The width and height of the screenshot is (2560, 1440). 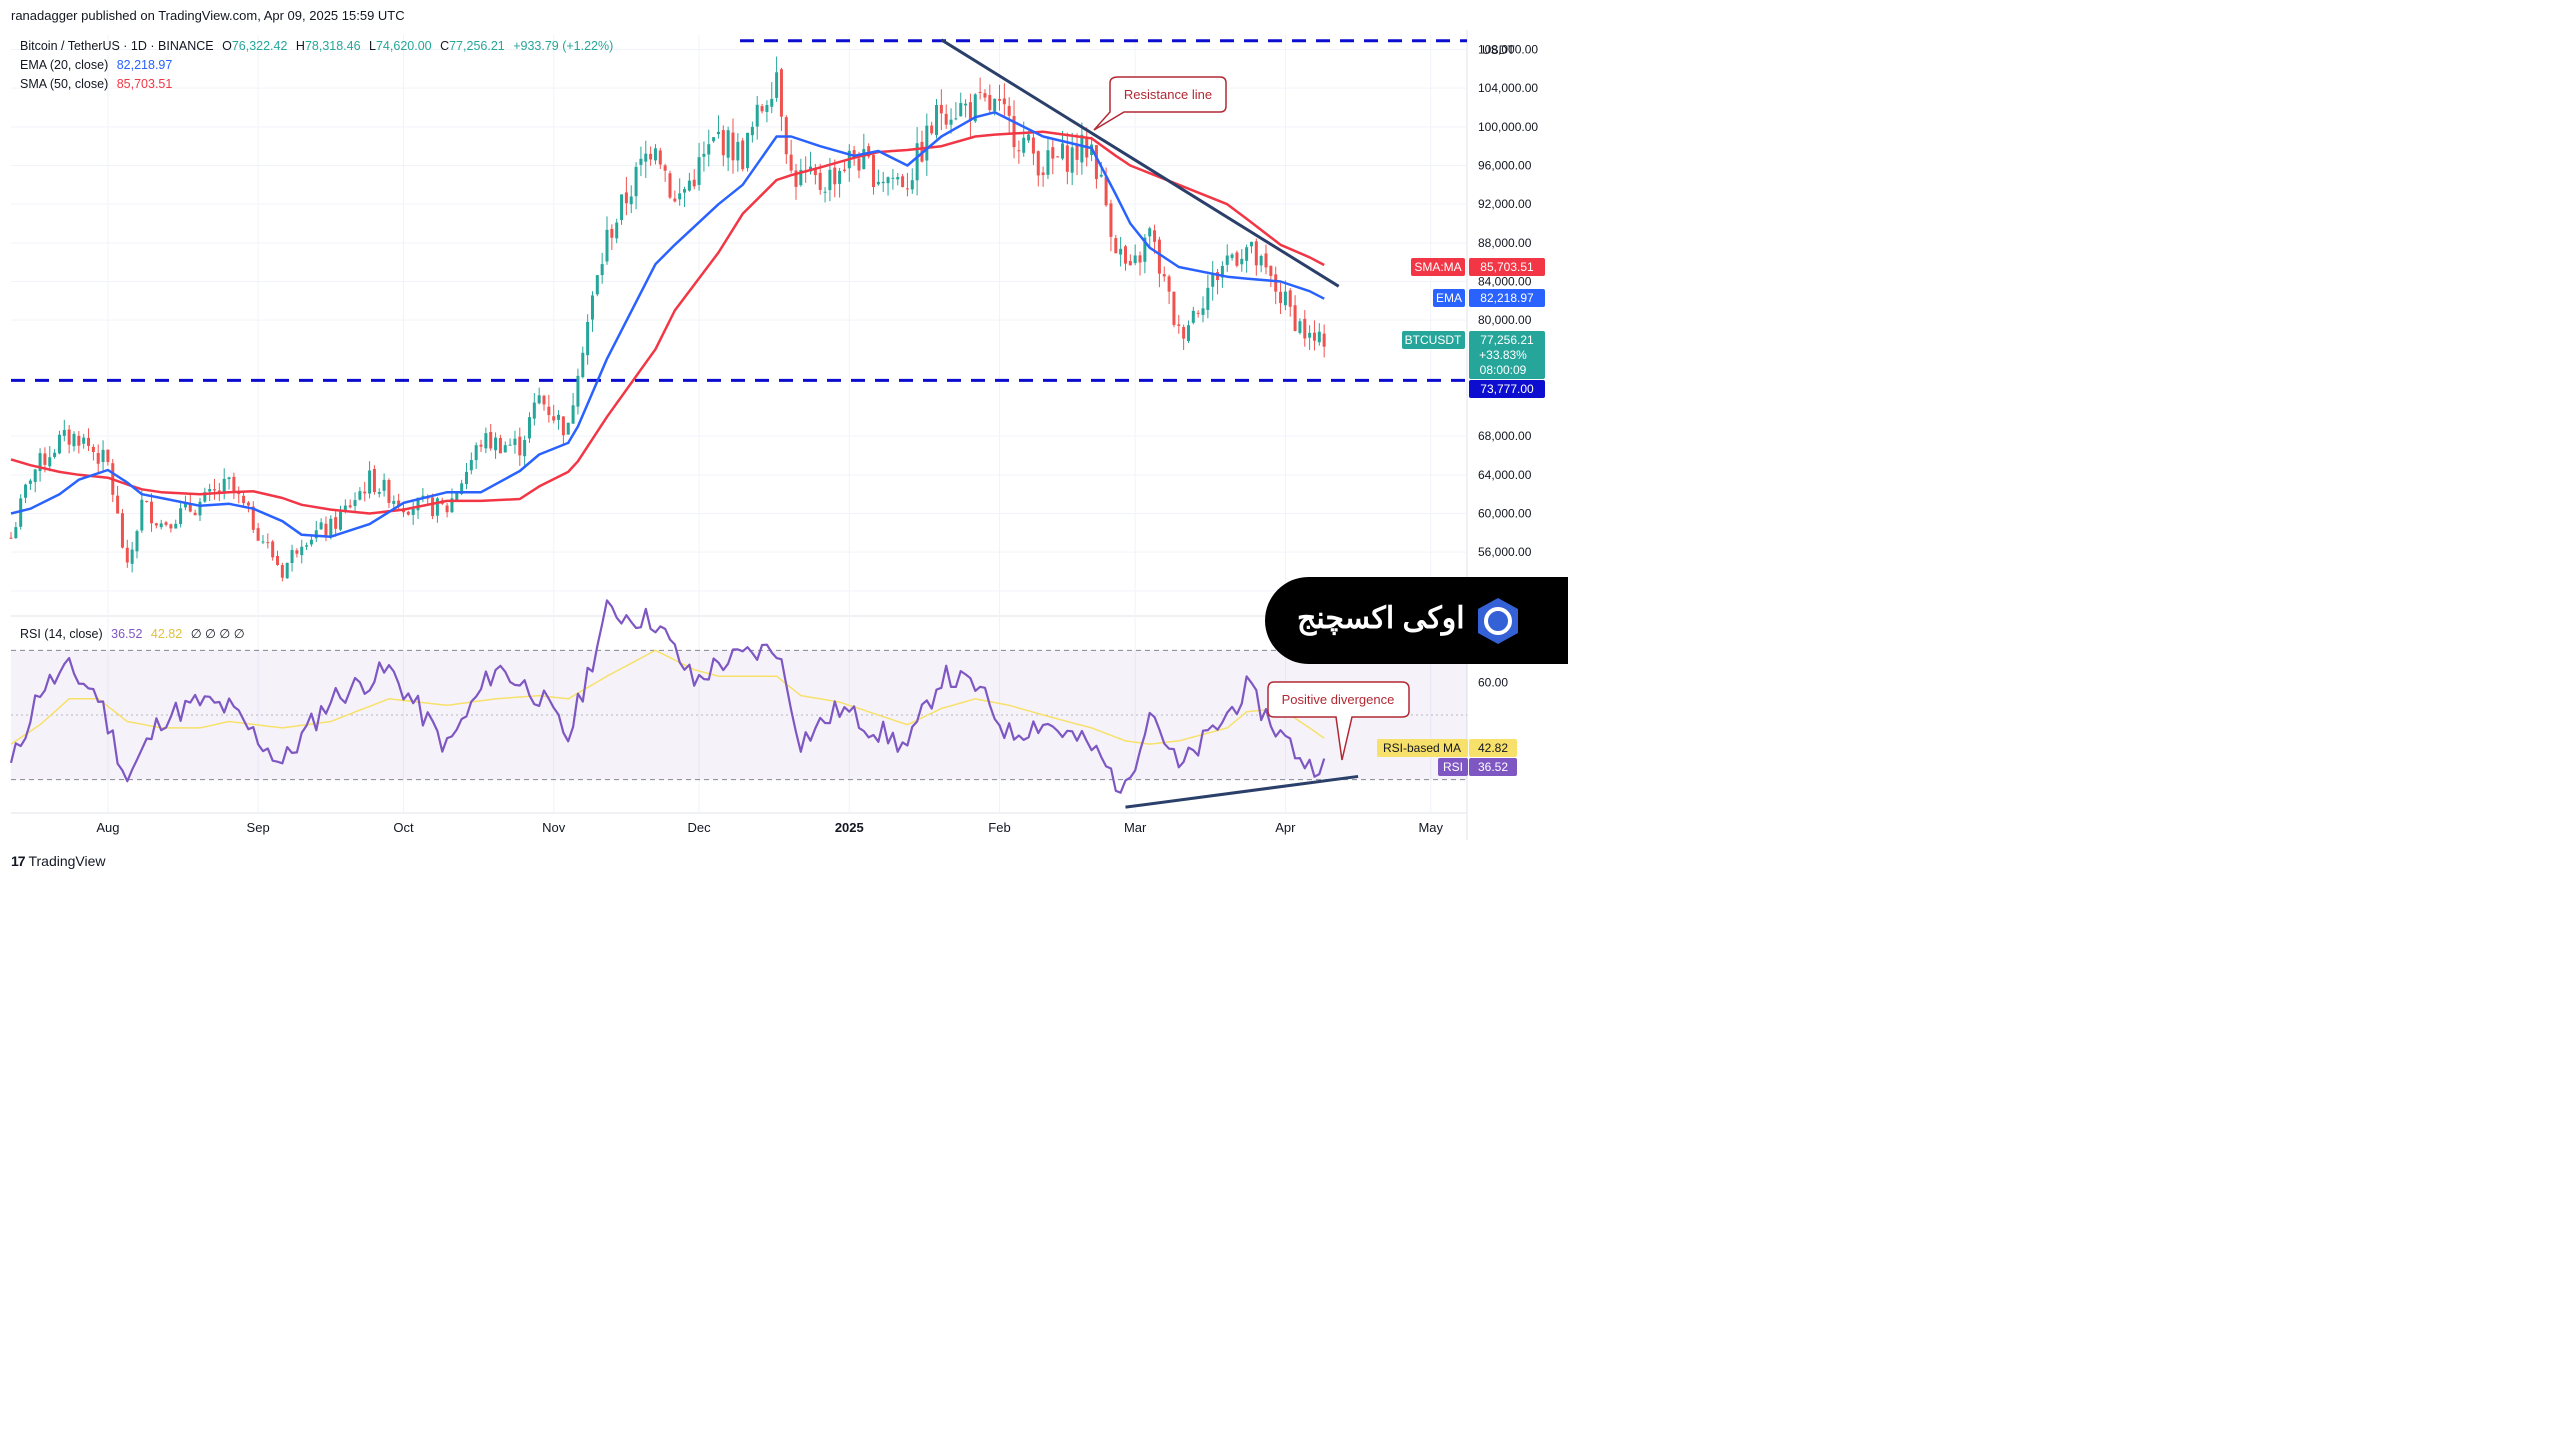 What do you see at coordinates (98, 65) in the screenshot?
I see `ema-legend: EMA (20, close) 82,218.97` at bounding box center [98, 65].